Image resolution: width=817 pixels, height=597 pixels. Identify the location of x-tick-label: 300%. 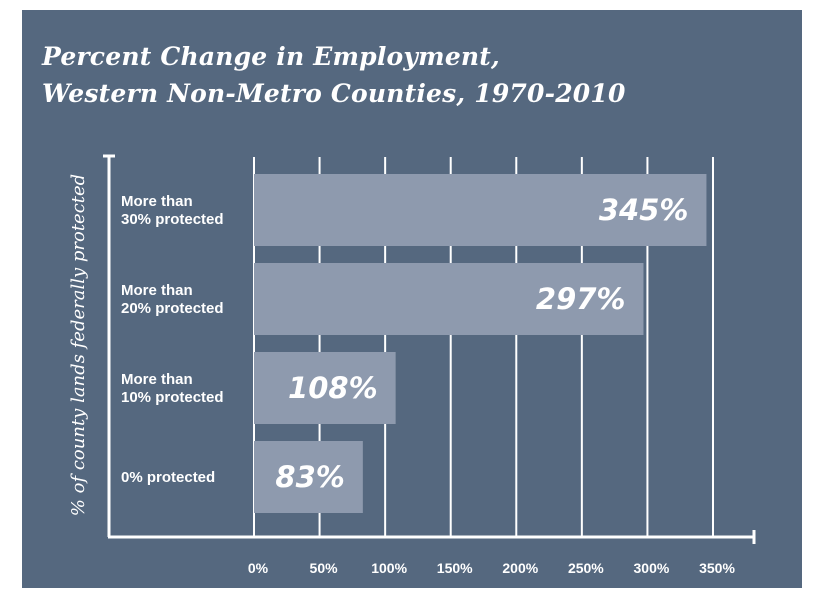
(652, 568).